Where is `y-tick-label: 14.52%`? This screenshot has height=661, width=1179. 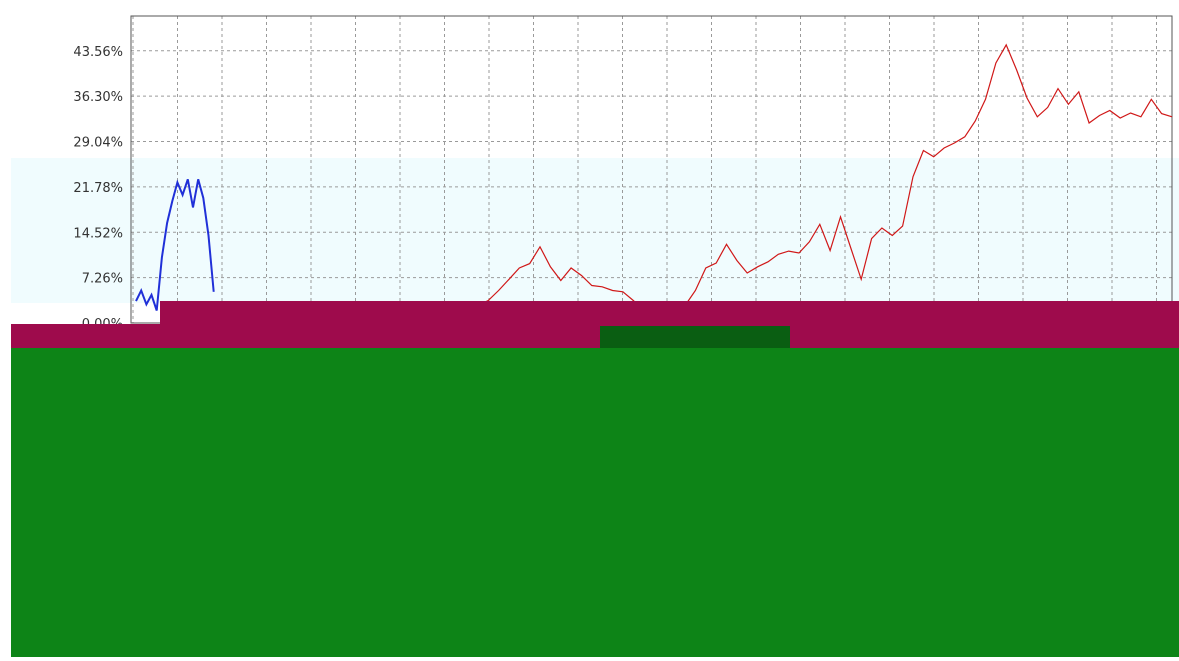 y-tick-label: 14.52% is located at coordinates (98, 233).